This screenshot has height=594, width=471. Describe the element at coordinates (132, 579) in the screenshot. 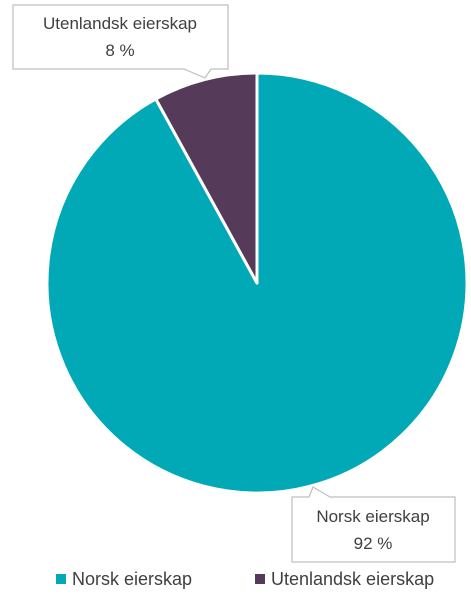

I see `legend-label-norsk: Norsk eierskap` at that location.